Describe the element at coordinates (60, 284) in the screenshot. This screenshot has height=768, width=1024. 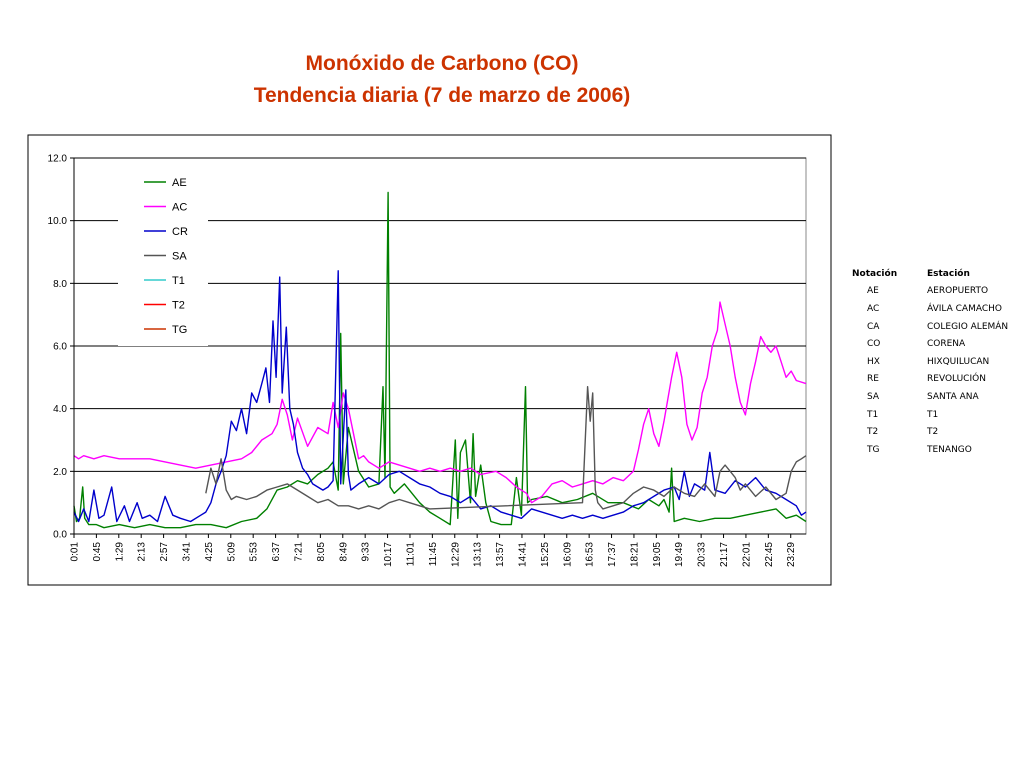
I see `y-tick-label: 8.0` at that location.